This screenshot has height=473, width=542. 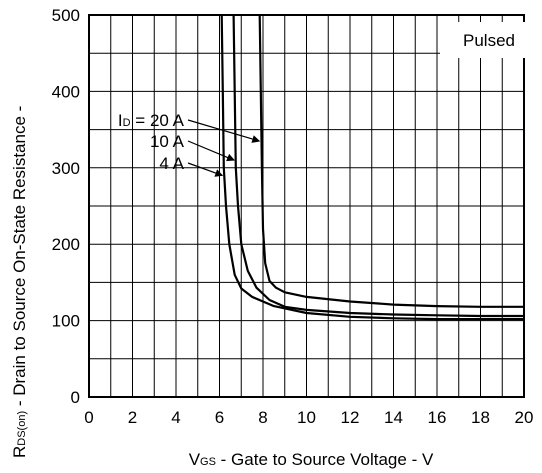 I want to click on x-tick-label: 20, so click(x=524, y=417).